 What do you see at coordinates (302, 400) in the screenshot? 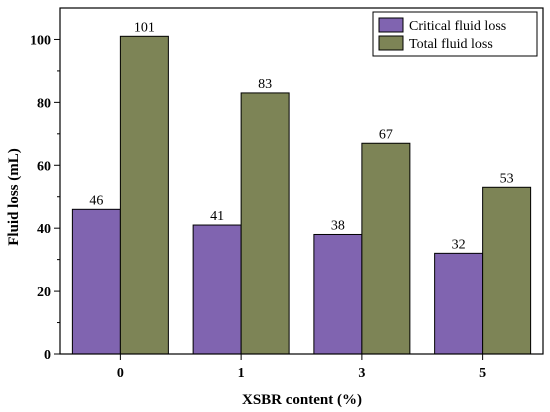
I see `x-axis-title: XSBR content (%)` at bounding box center [302, 400].